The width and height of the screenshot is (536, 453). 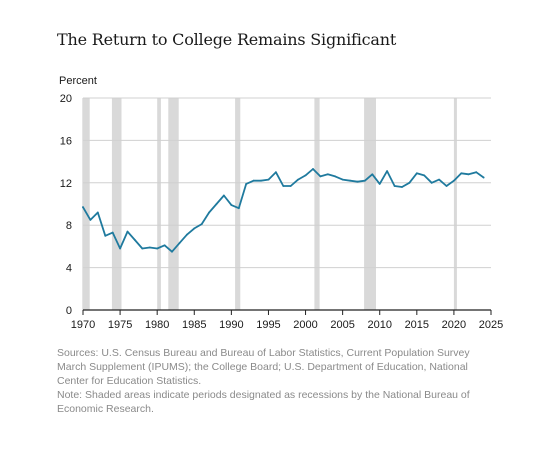 I want to click on data-point-2000, so click(x=305, y=175).